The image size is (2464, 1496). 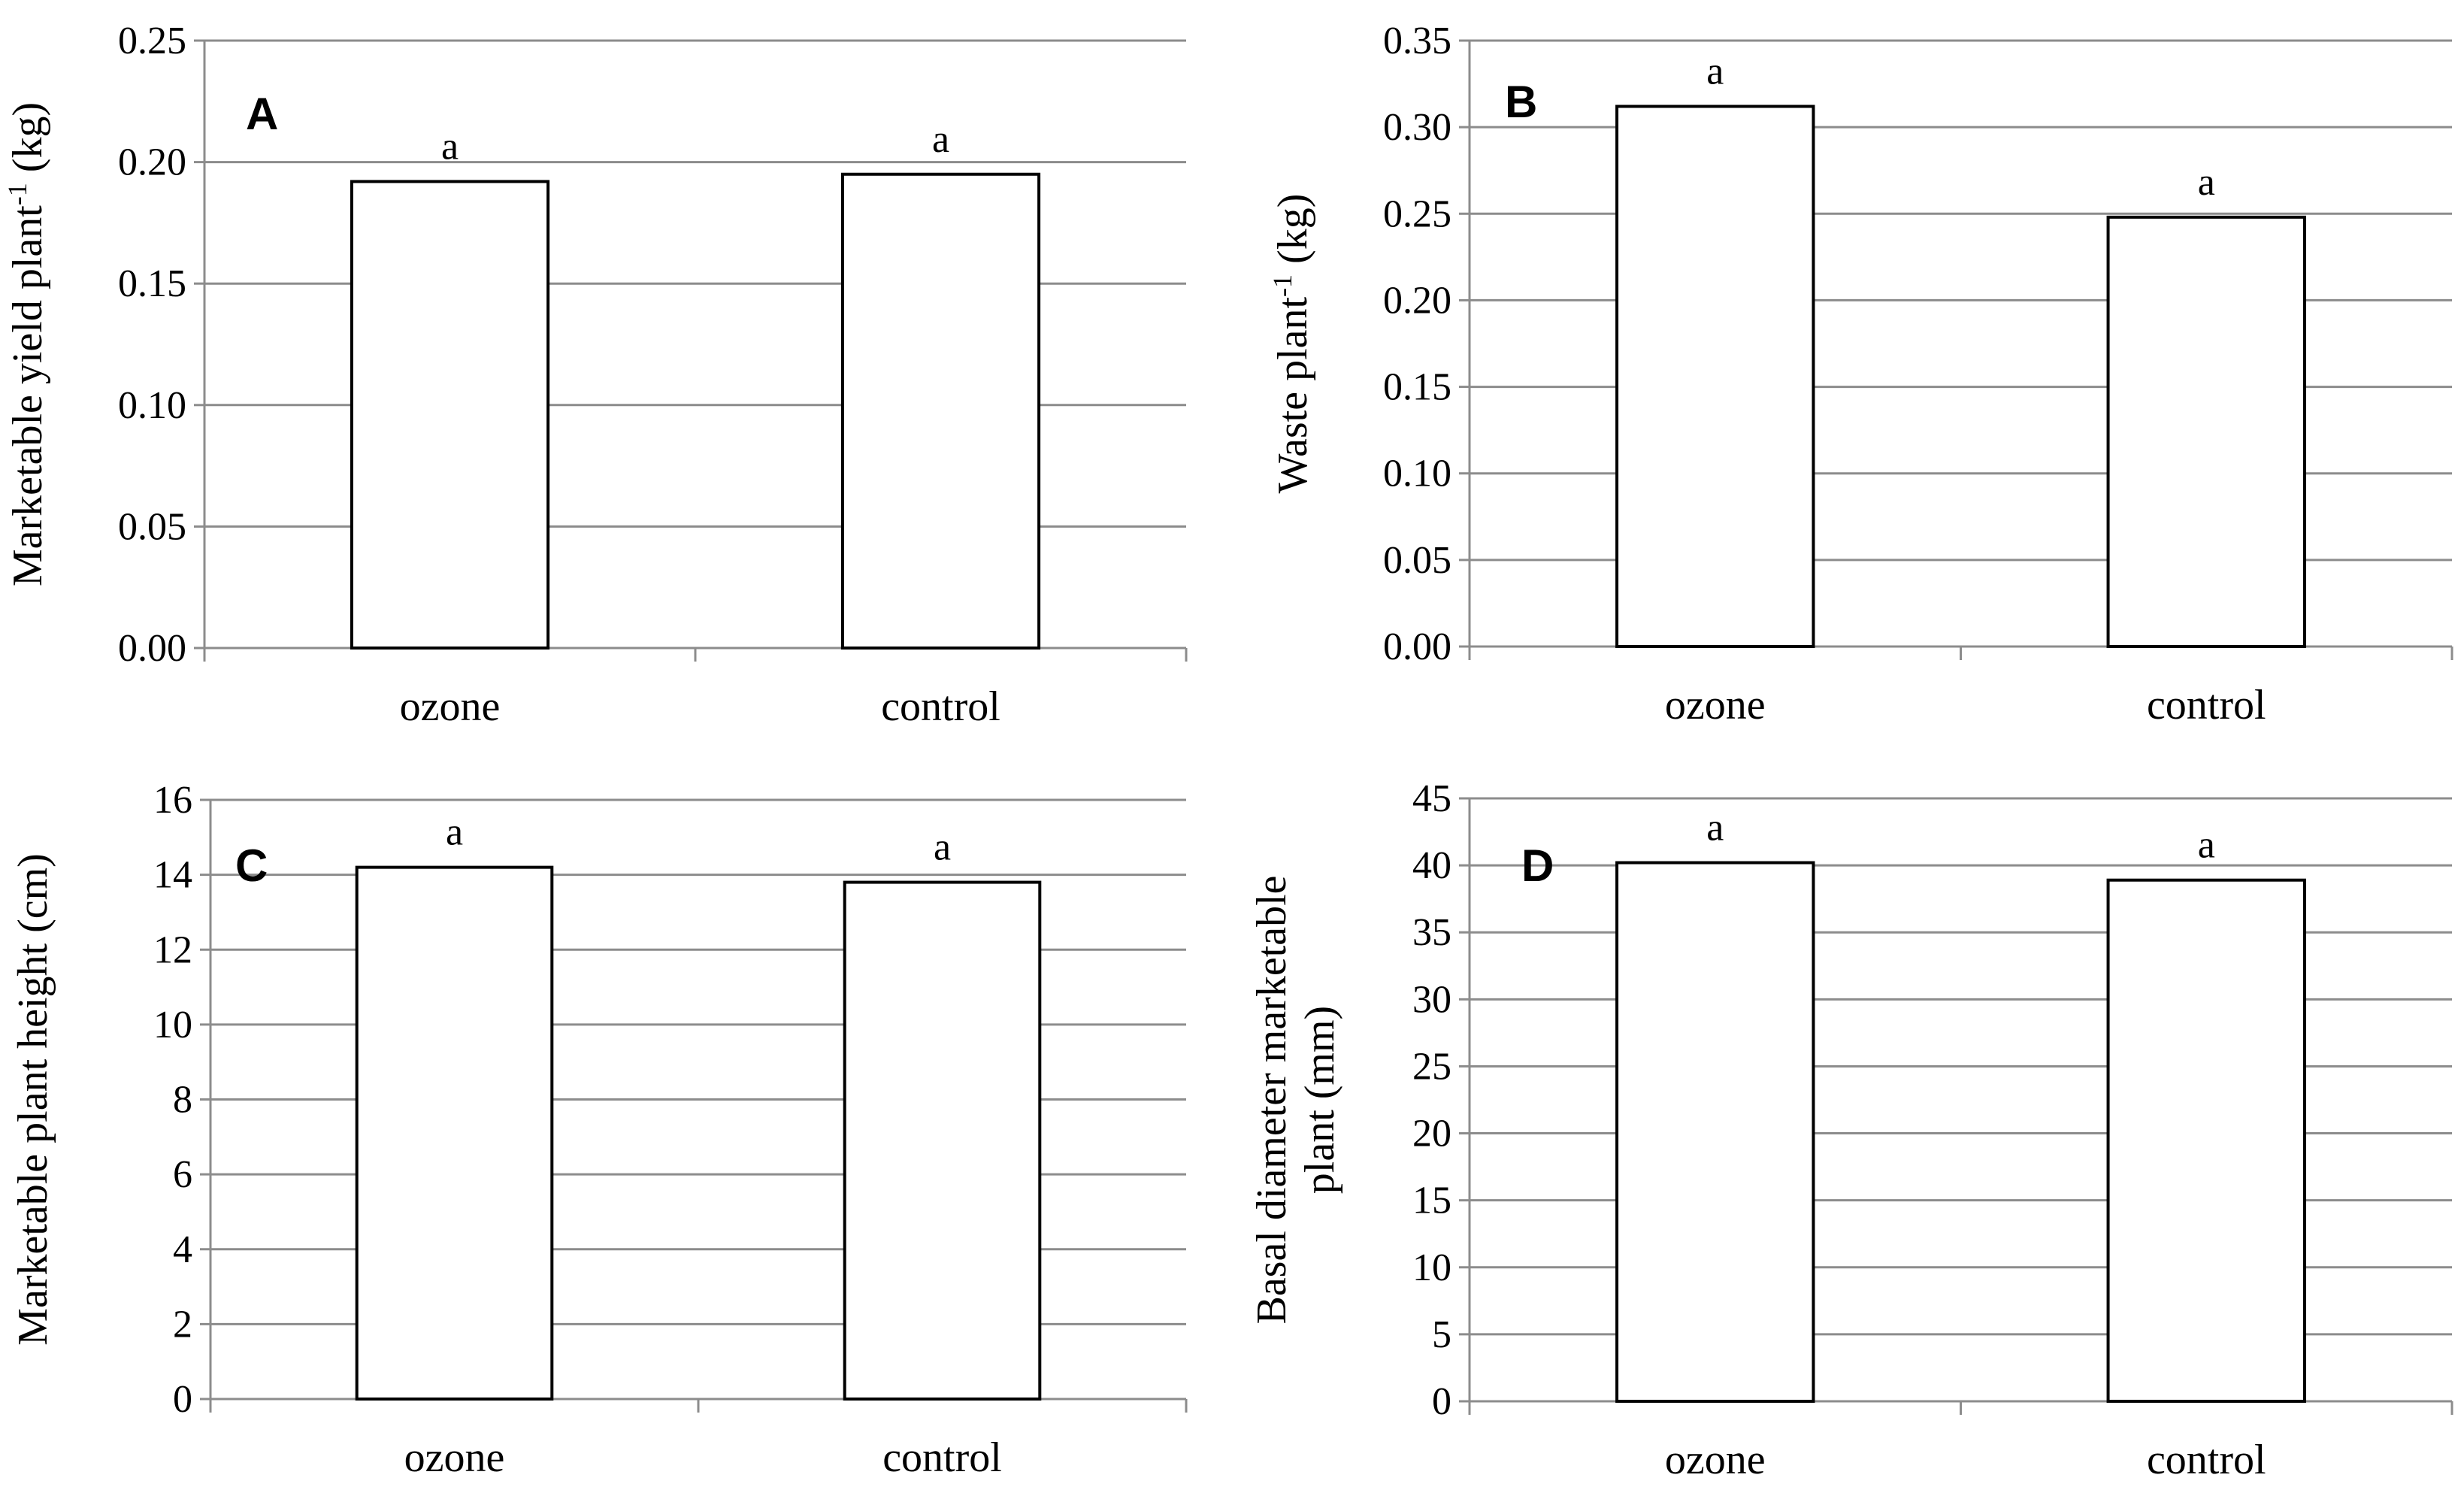 I want to click on panel-b-y-tick-label: 0.20, so click(x=1417, y=300).